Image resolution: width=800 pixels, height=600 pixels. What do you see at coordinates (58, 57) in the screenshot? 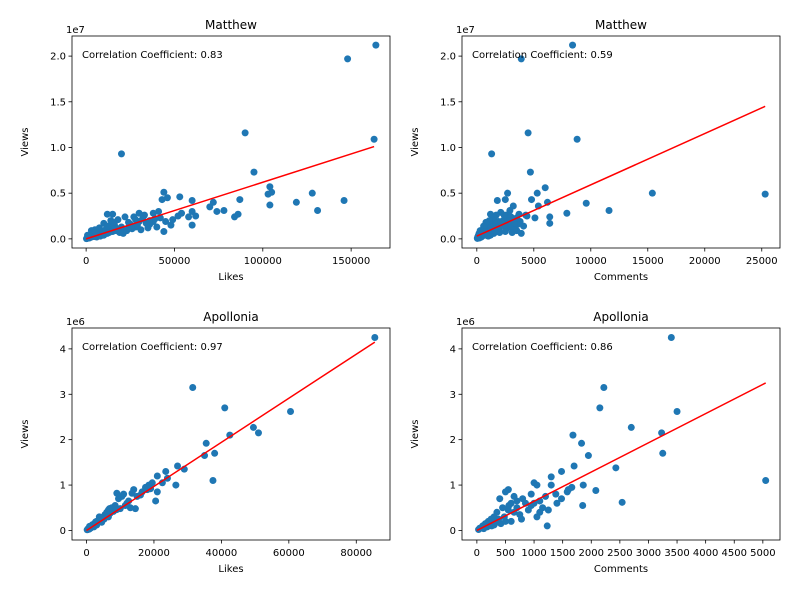
I see `y-tick-label: 2.0` at bounding box center [58, 57].